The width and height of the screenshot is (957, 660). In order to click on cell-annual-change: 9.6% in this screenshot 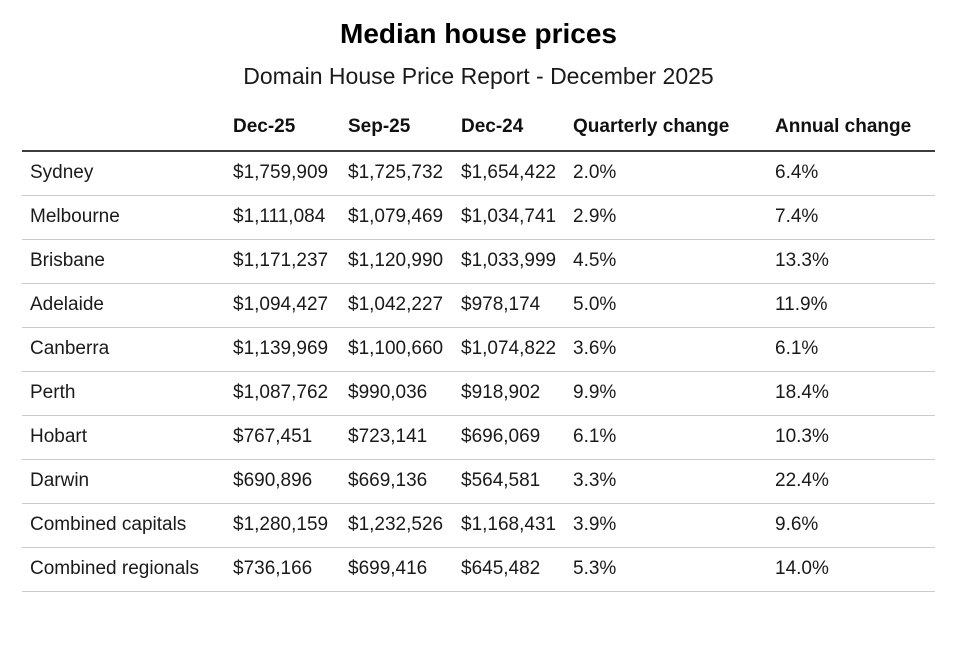, I will do `click(855, 526)`.